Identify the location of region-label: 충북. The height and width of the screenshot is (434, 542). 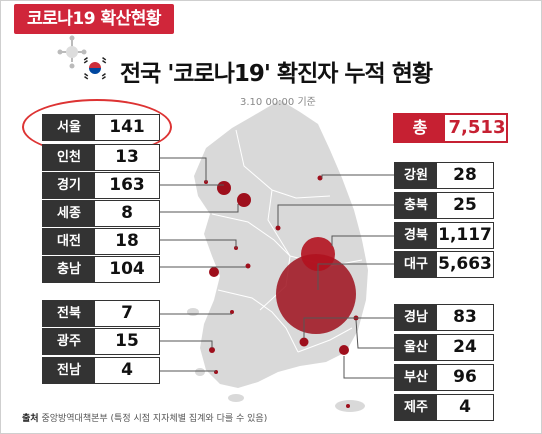
(416, 205).